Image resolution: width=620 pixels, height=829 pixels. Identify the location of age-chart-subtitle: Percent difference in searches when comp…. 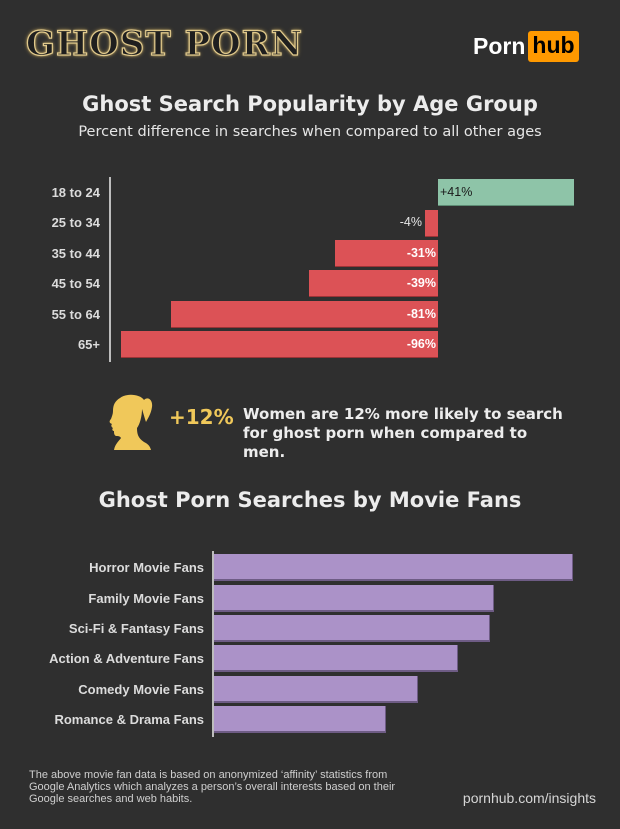
(310, 132).